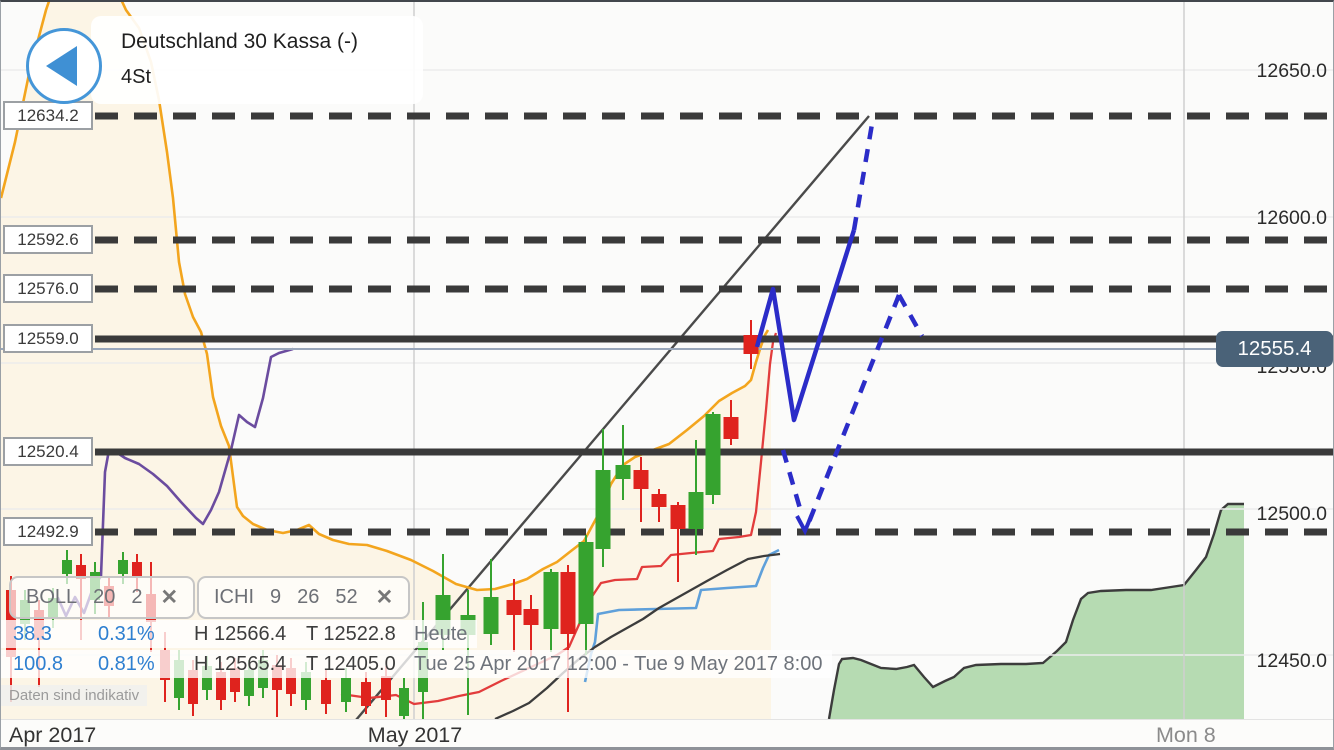 Image resolution: width=1334 pixels, height=750 pixels. Describe the element at coordinates (234, 597) in the screenshot. I see `indicator-name: ICHI` at that location.